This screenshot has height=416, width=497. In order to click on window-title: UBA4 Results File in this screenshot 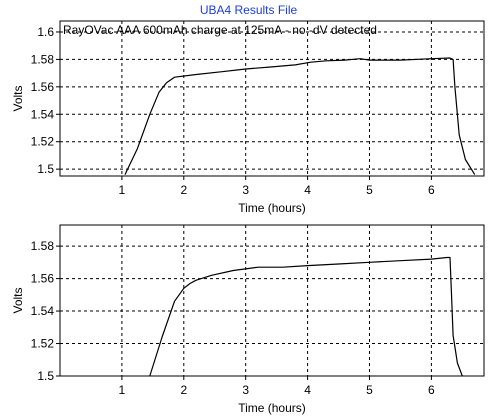, I will do `click(248, 10)`.